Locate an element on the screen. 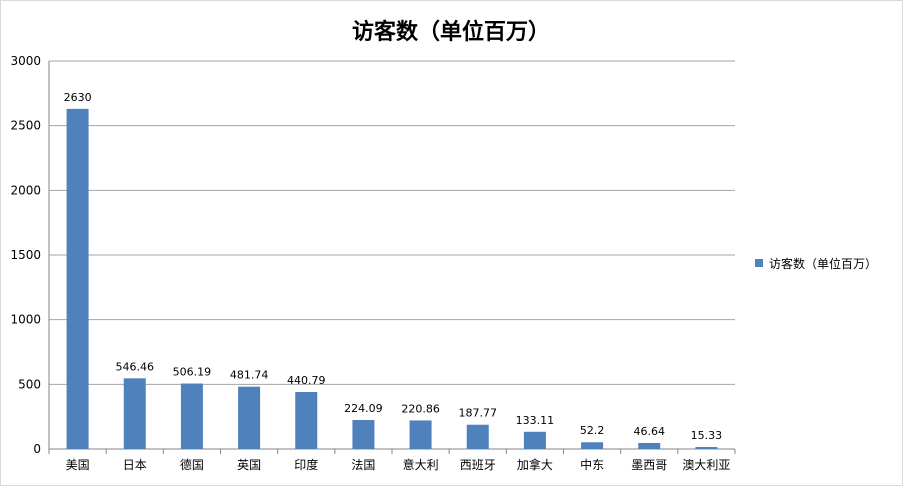 This screenshot has height=486, width=903. data-label: 481.74 is located at coordinates (249, 375).